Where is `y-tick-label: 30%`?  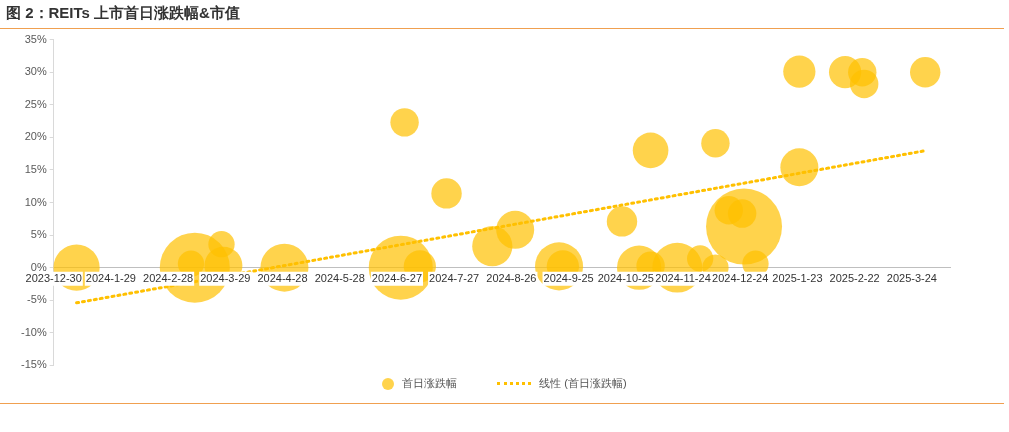 y-tick-label: 30% is located at coordinates (35, 71).